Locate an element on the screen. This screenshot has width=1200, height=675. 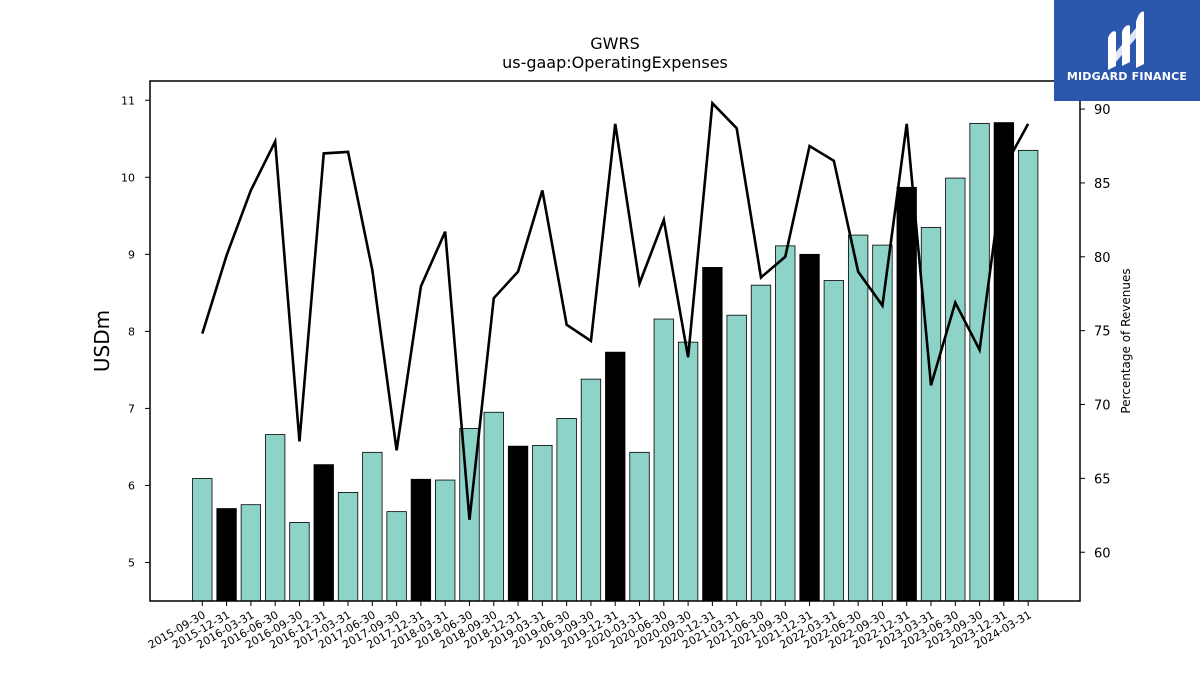
y-axis-label-right: Percentage of Revenues is located at coordinates (1126, 340).